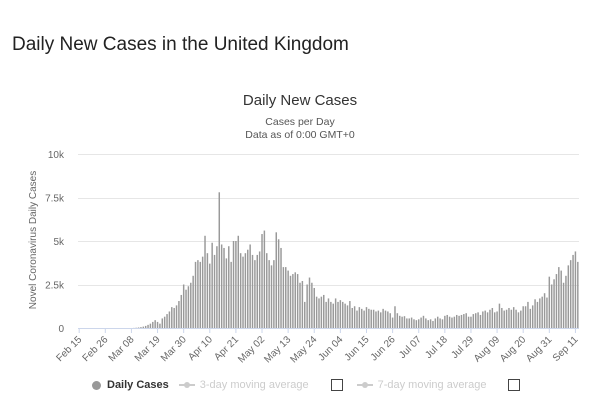  I want to click on legend-item-7day-average: 7-day moving average, so click(421, 385).